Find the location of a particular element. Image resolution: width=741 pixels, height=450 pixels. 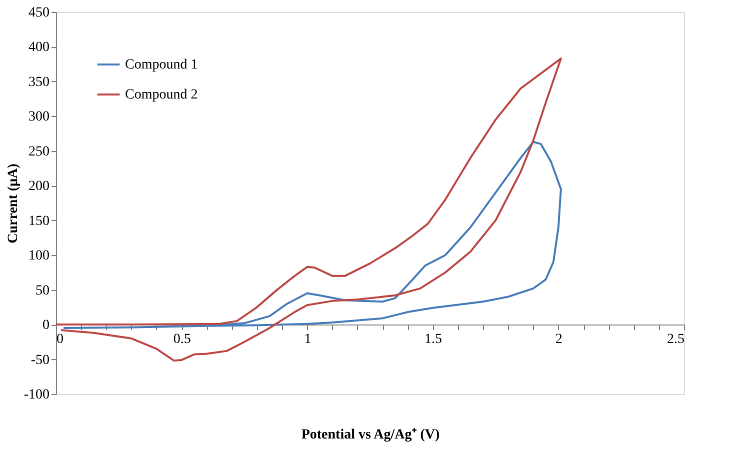

x-tick-label: 0 is located at coordinates (60, 340).